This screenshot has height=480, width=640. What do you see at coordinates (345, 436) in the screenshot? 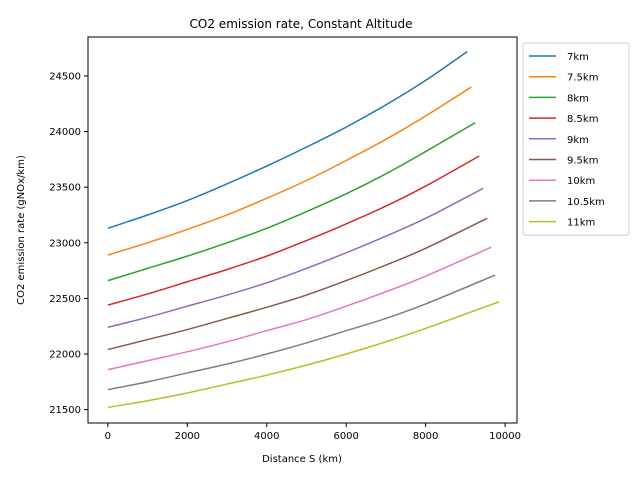
I see `x-tick-label: 6000` at bounding box center [345, 436].